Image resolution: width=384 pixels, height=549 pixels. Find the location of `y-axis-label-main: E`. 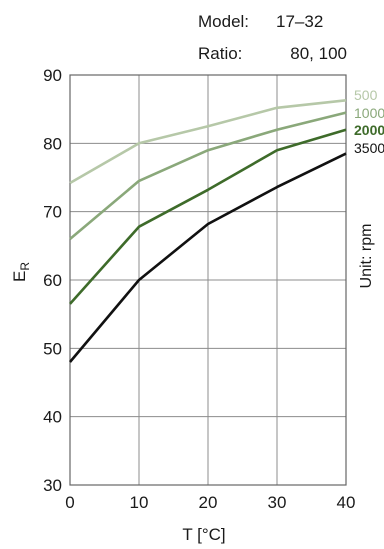

y-axis-label-main: E is located at coordinates (19, 276).